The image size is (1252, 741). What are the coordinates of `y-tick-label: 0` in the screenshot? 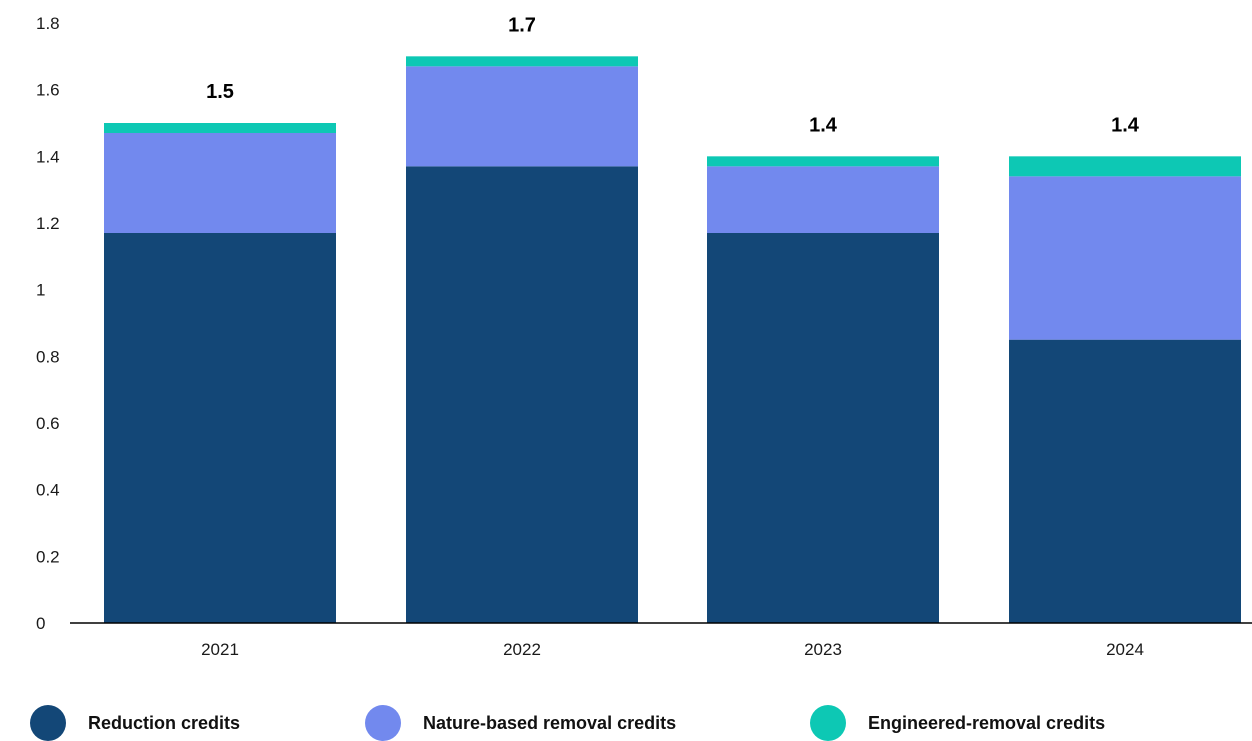 It's located at (40, 623).